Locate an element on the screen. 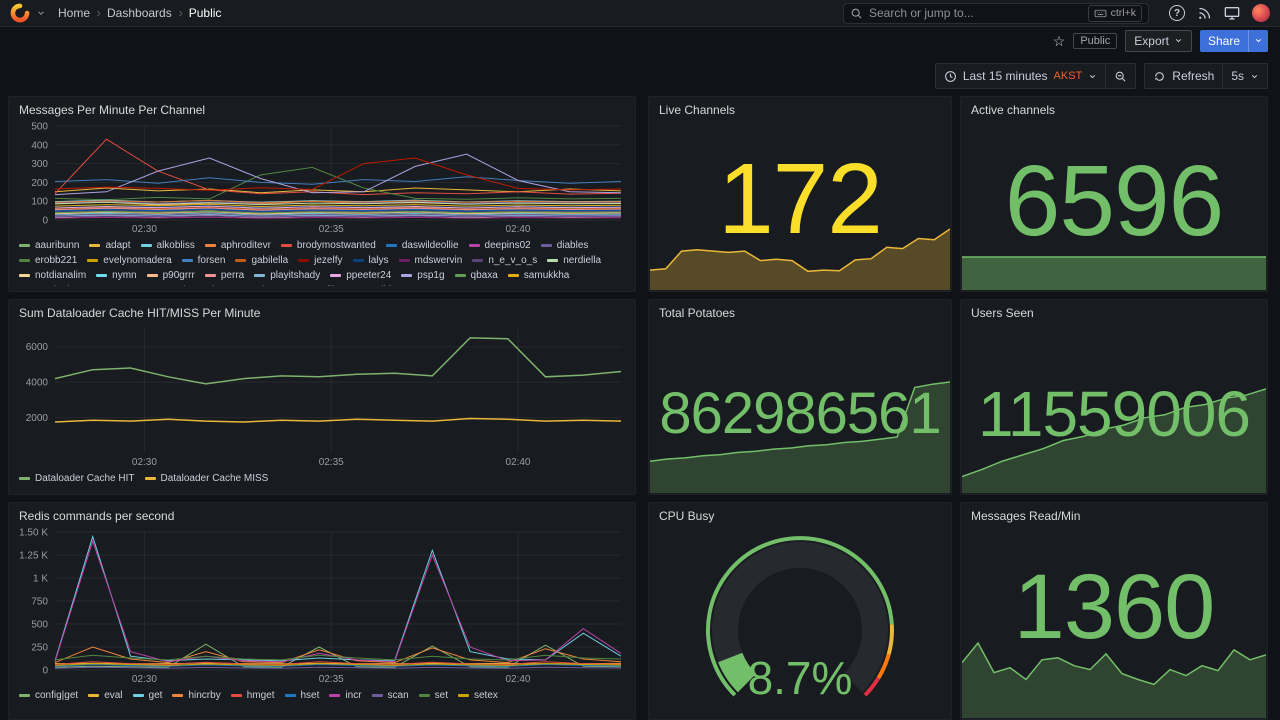 The width and height of the screenshot is (1280, 720). legend-item: aauribunn is located at coordinates (49, 245).